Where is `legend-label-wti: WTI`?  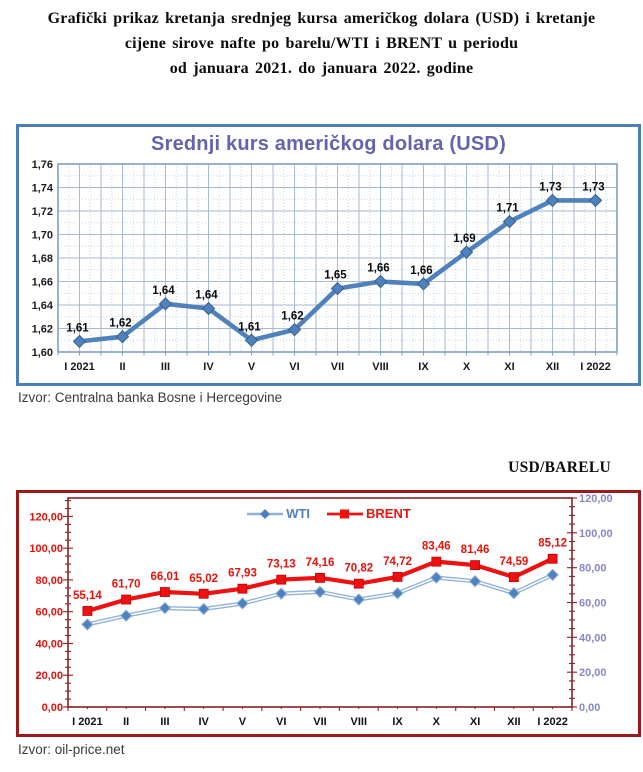
legend-label-wti: WTI is located at coordinates (298, 513).